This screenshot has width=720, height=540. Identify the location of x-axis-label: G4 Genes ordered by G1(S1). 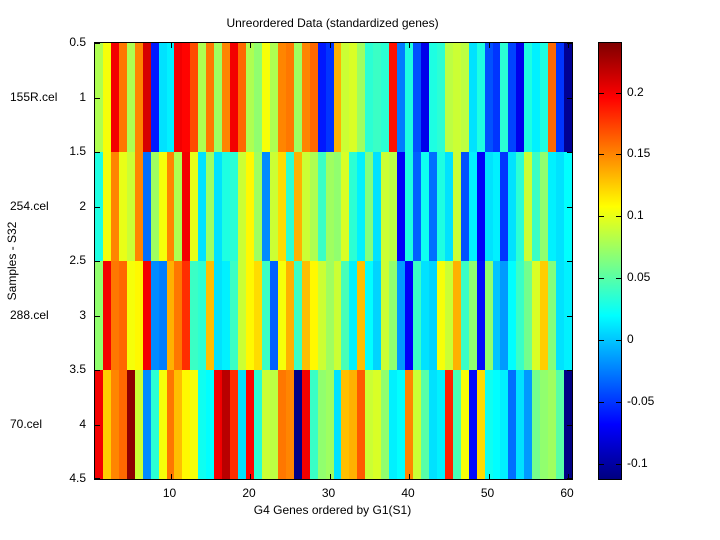
(332, 510).